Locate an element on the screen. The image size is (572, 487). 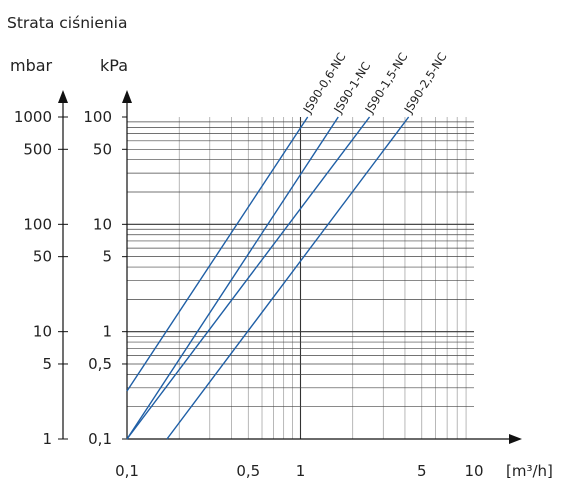
kpa-tick-label: 100 is located at coordinates (97, 117).